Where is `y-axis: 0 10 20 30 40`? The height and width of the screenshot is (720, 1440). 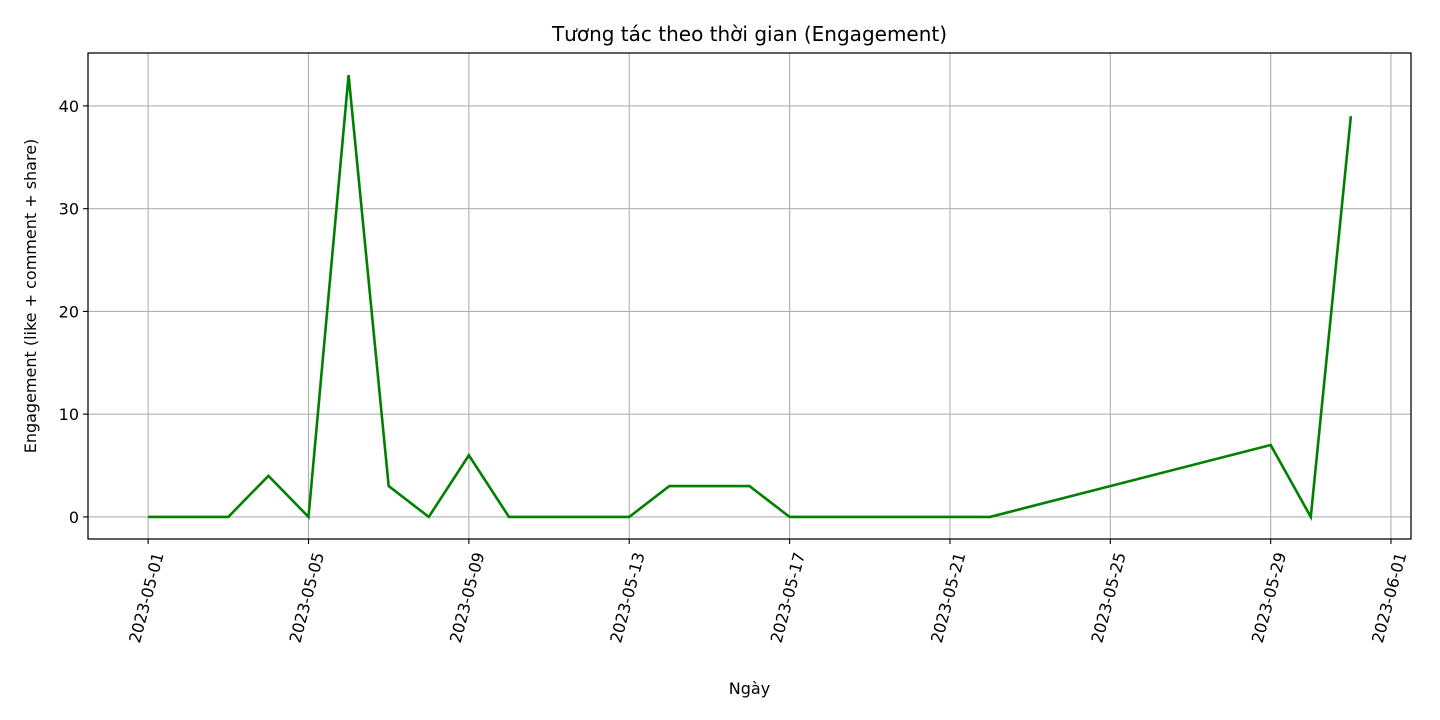
y-axis: 0 10 20 30 40 is located at coordinates (73, 312).